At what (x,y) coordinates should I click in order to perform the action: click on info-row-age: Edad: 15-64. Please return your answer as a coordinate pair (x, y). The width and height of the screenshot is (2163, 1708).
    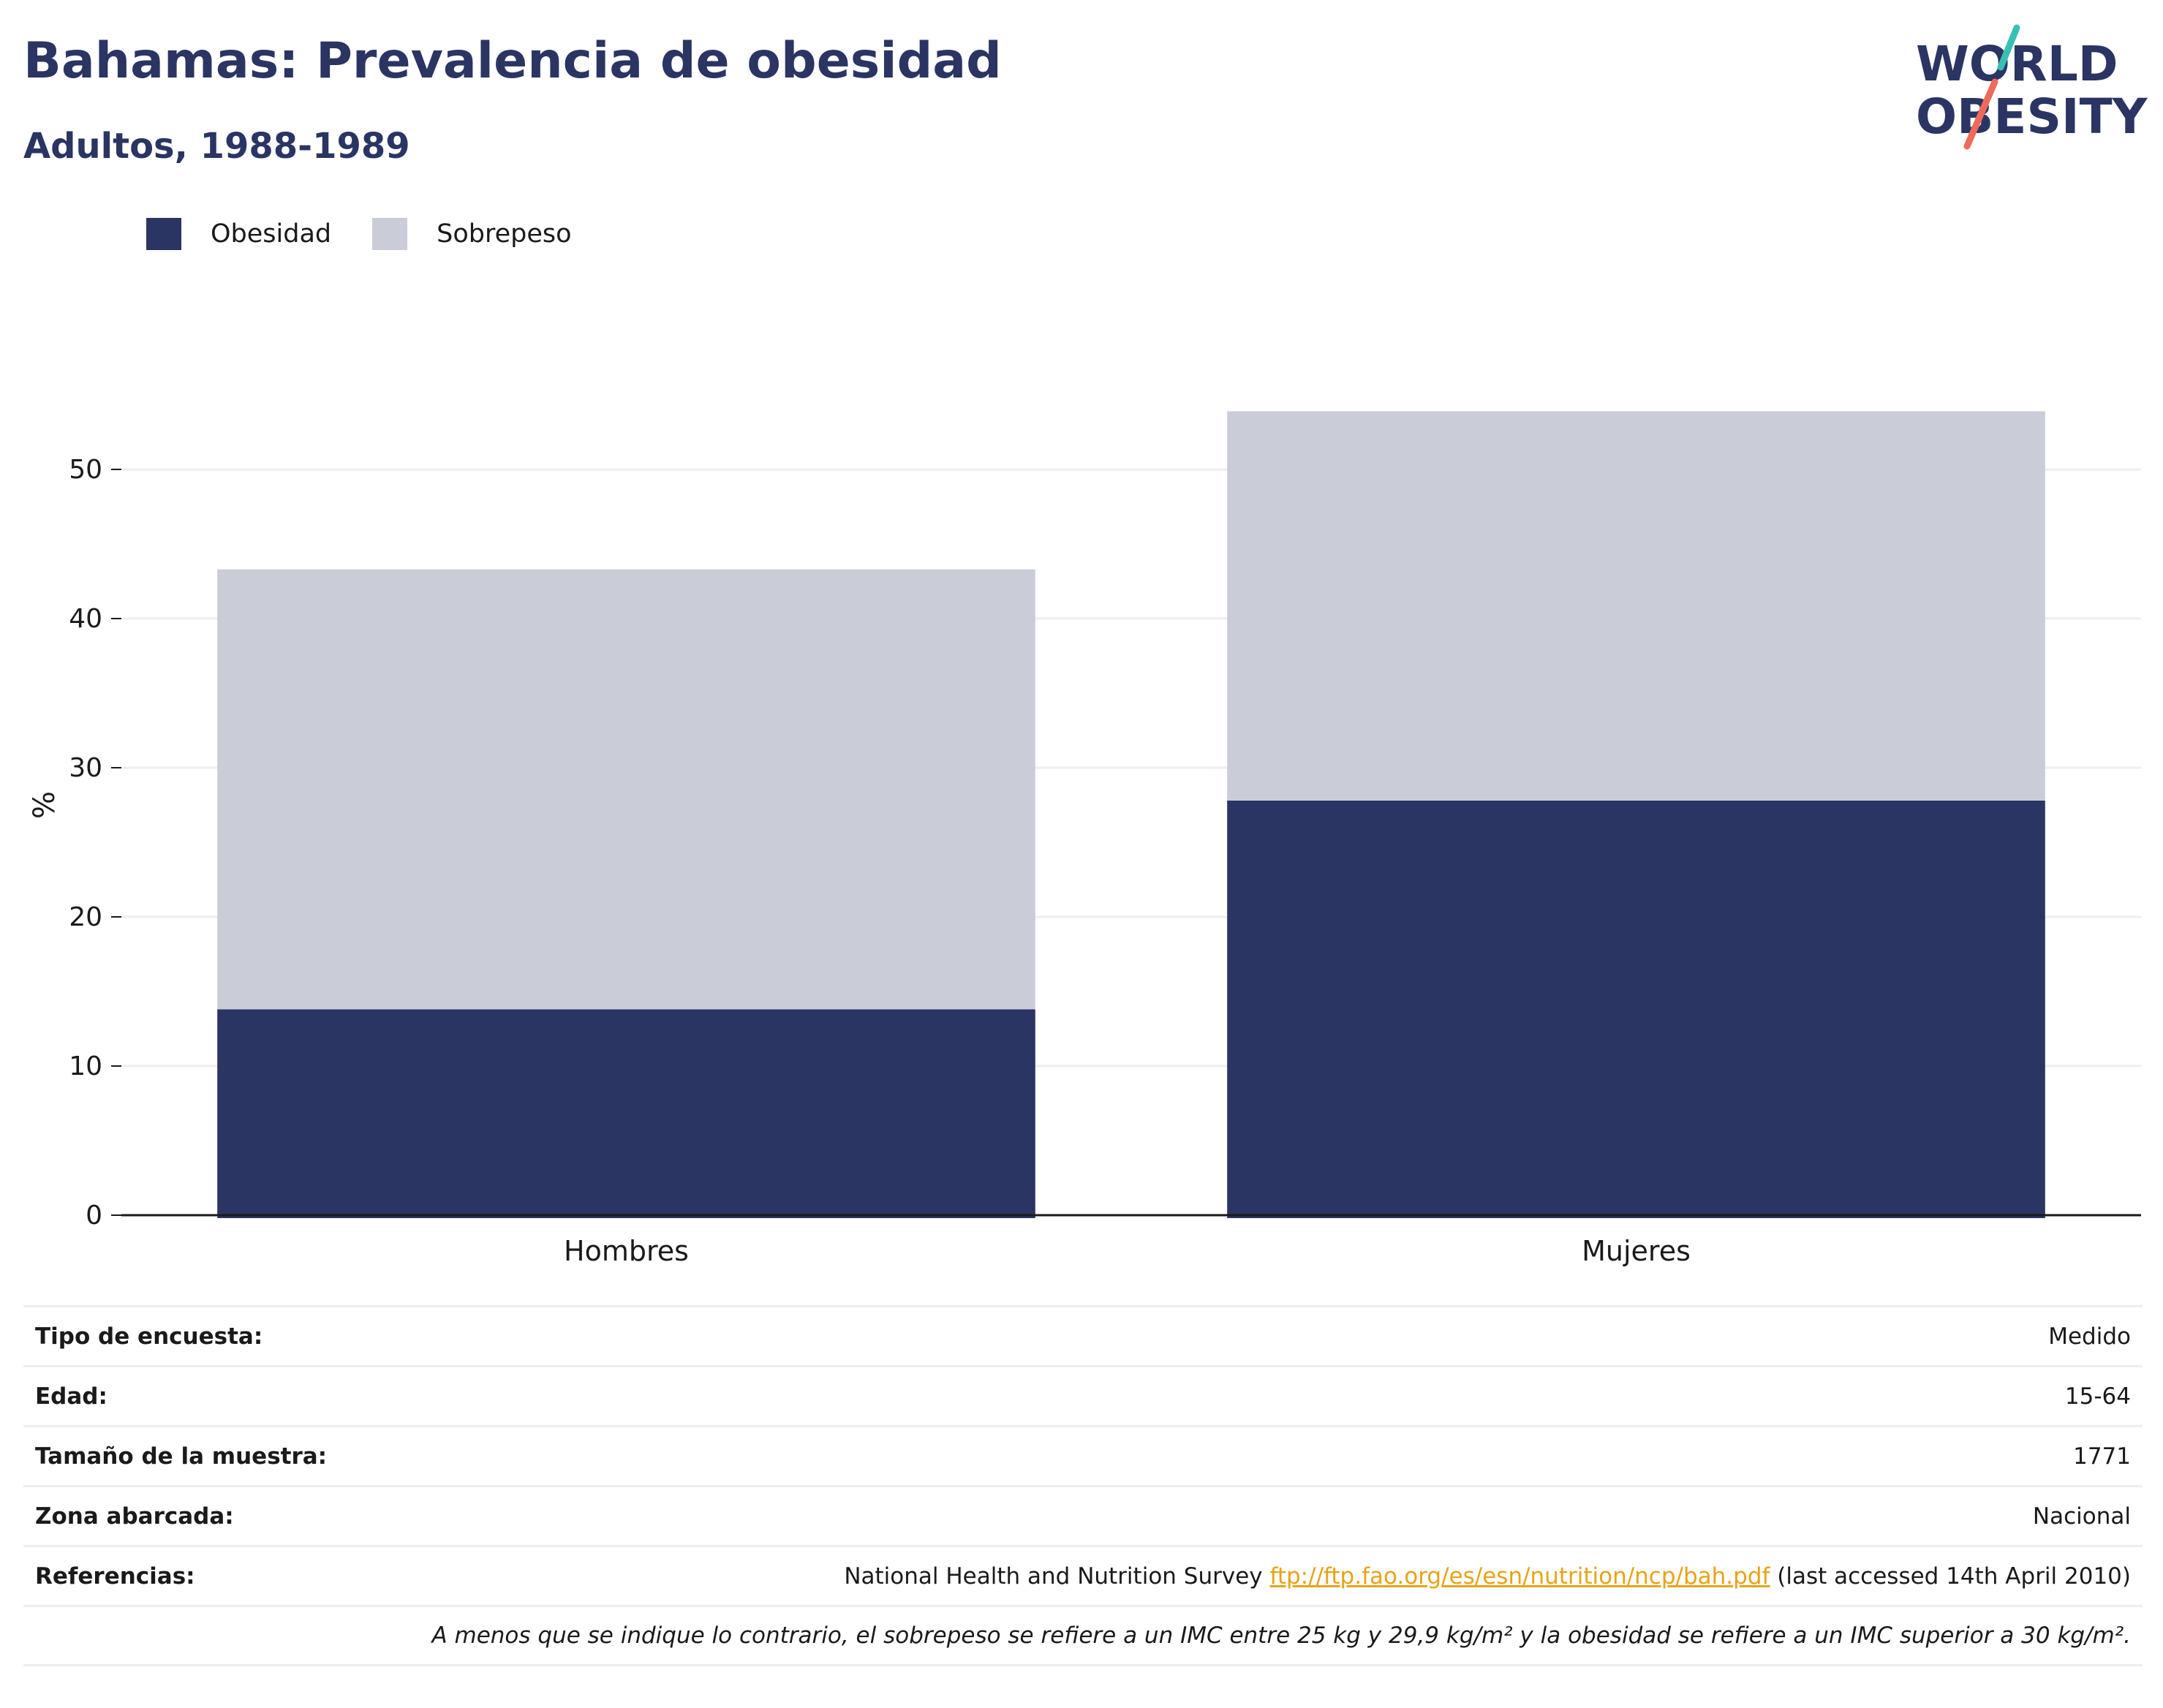
    Looking at the image, I should click on (1083, 1395).